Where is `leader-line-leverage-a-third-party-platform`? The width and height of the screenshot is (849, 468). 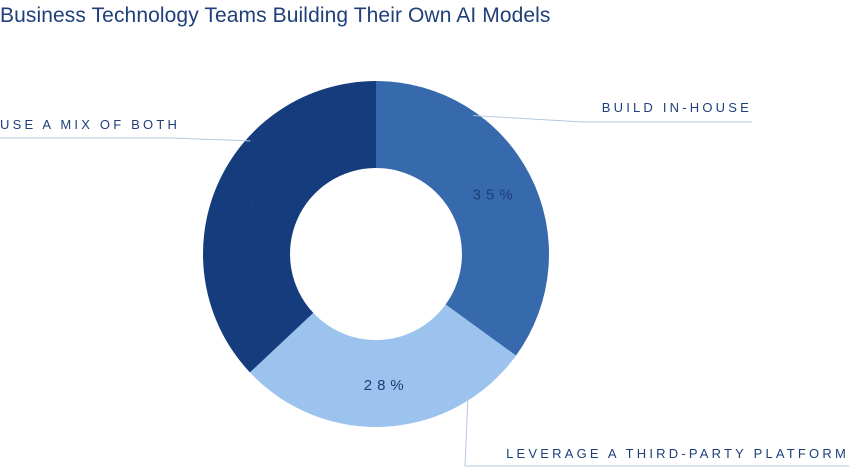 leader-line-leverage-a-third-party-platform is located at coordinates (656, 431).